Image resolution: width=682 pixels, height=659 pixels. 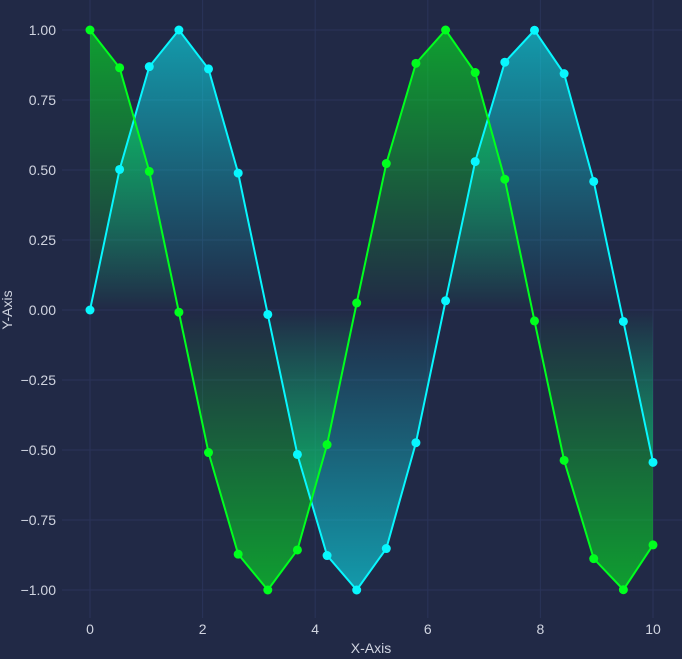 I want to click on x-tick-label: 4, so click(x=315, y=629).